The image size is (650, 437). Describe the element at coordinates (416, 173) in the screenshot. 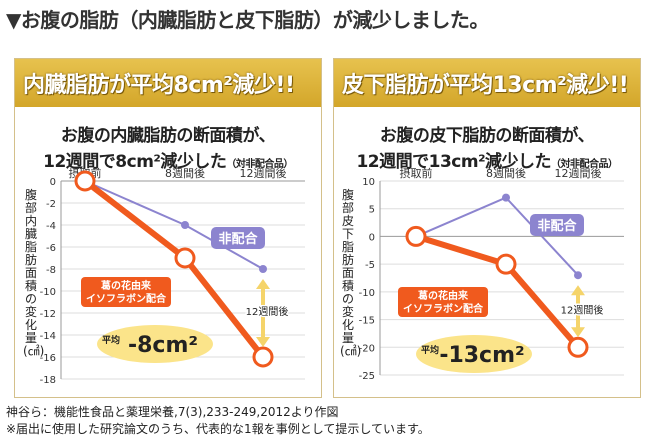

I see `x-tick-label: 摂取前` at that location.